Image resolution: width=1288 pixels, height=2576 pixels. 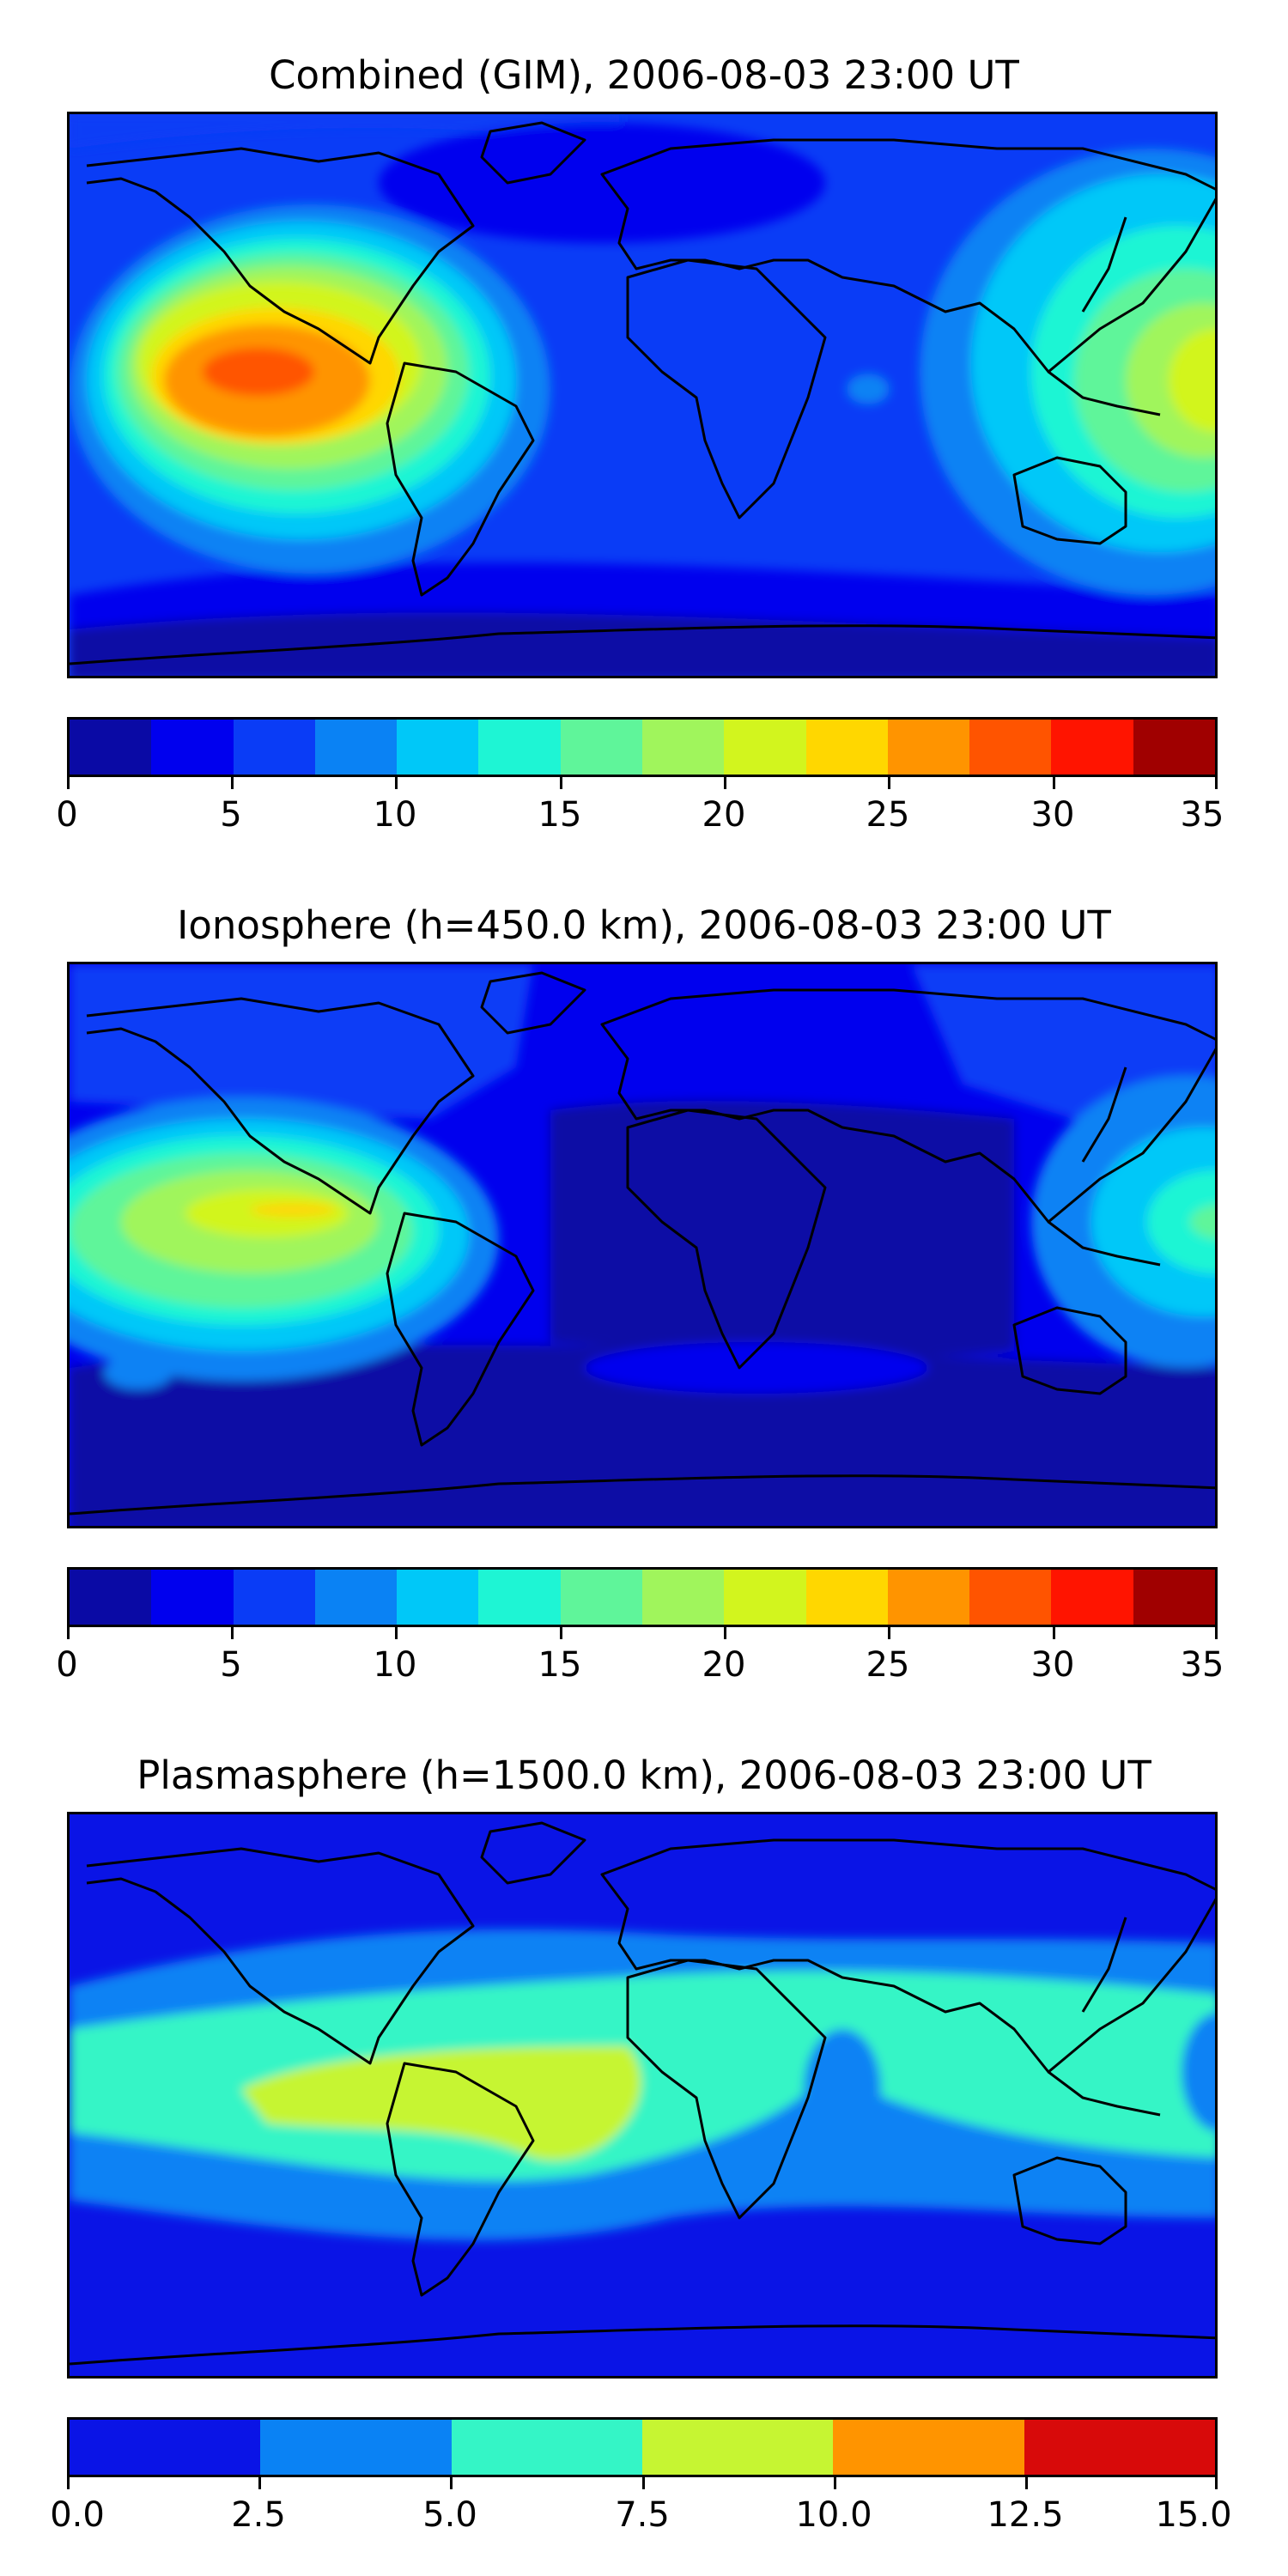 I want to click on cbar-tick-label: 0.0, so click(x=77, y=2515).